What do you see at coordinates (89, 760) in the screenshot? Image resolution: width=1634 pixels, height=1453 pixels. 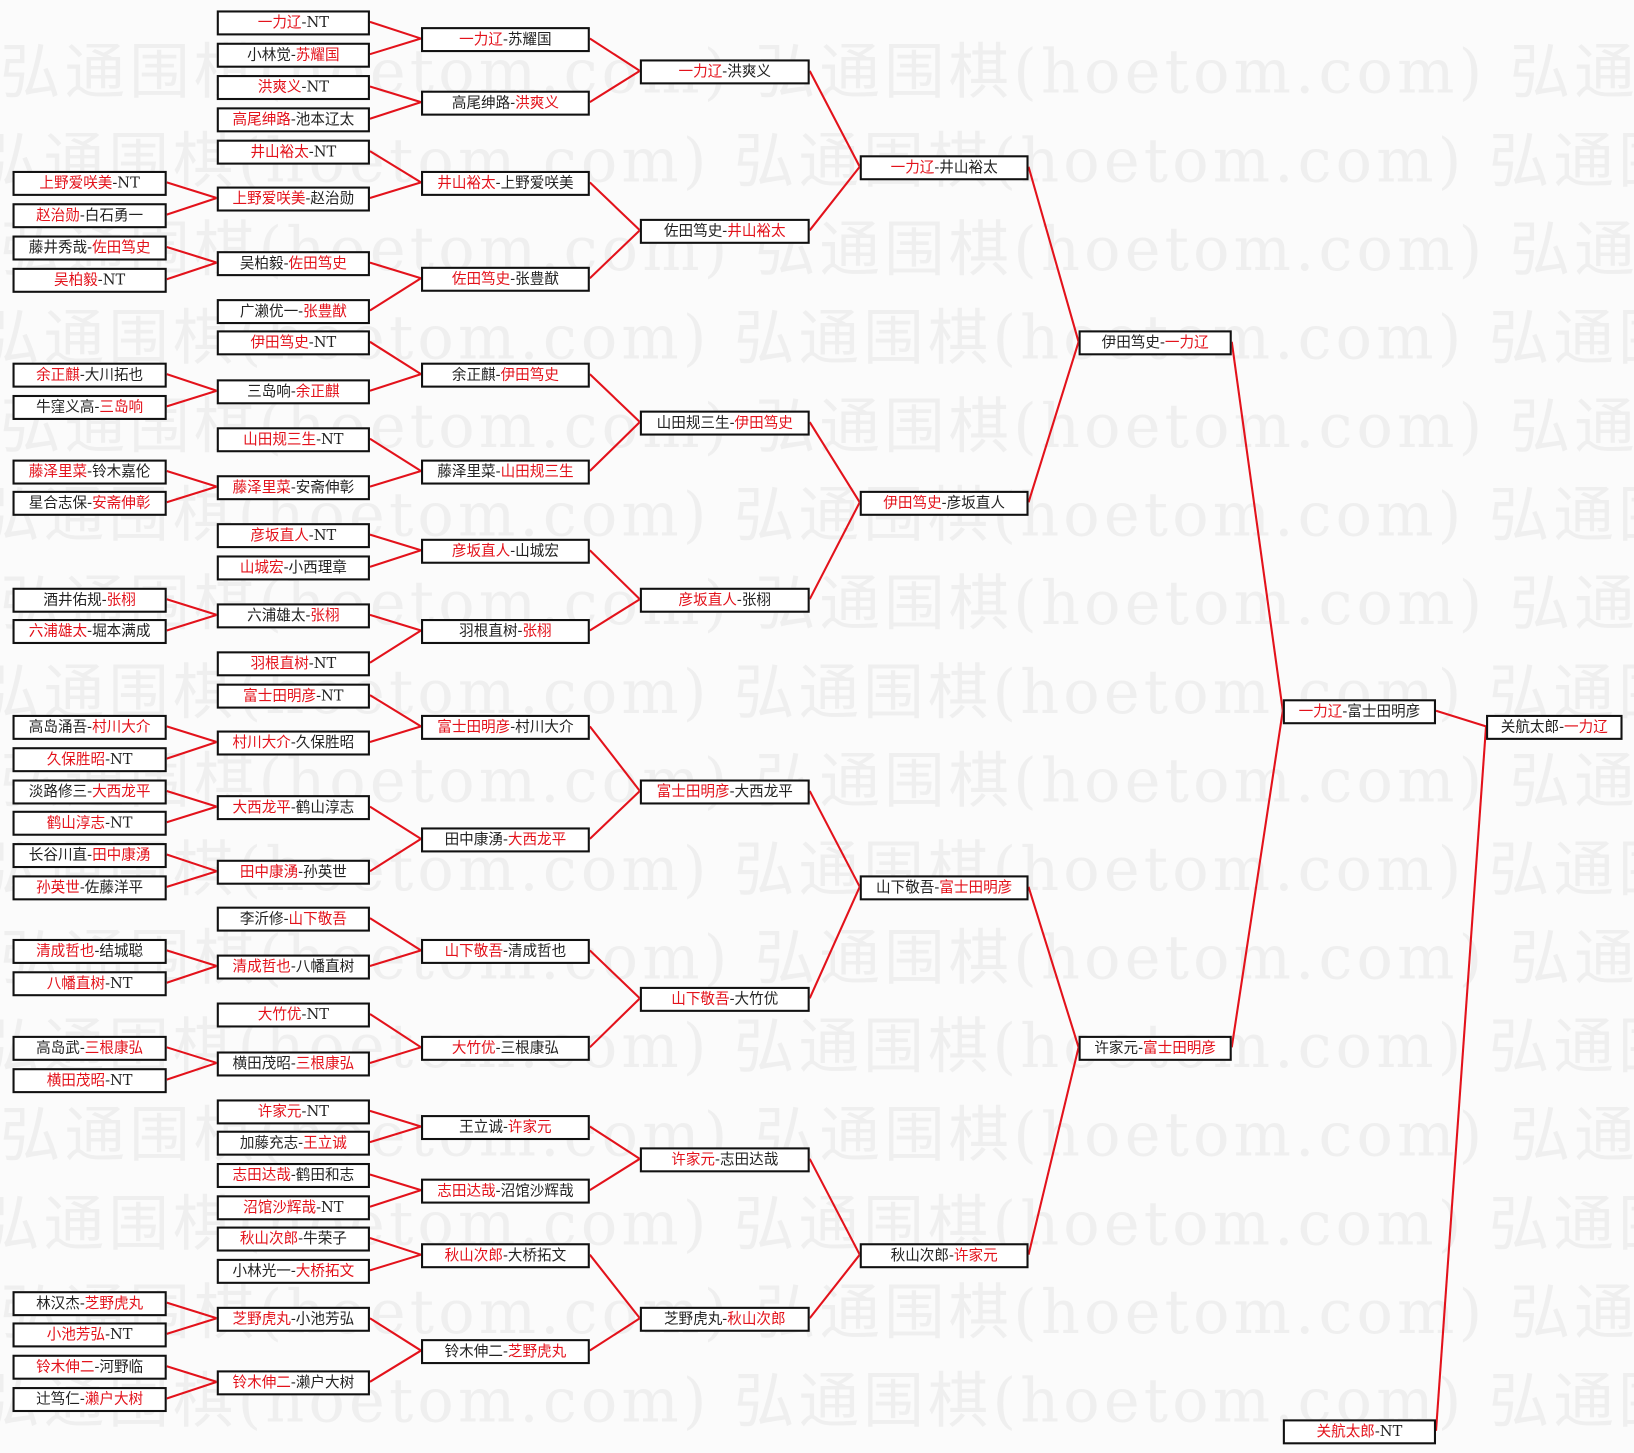 I see `match-box: 久保胜昭-NT` at bounding box center [89, 760].